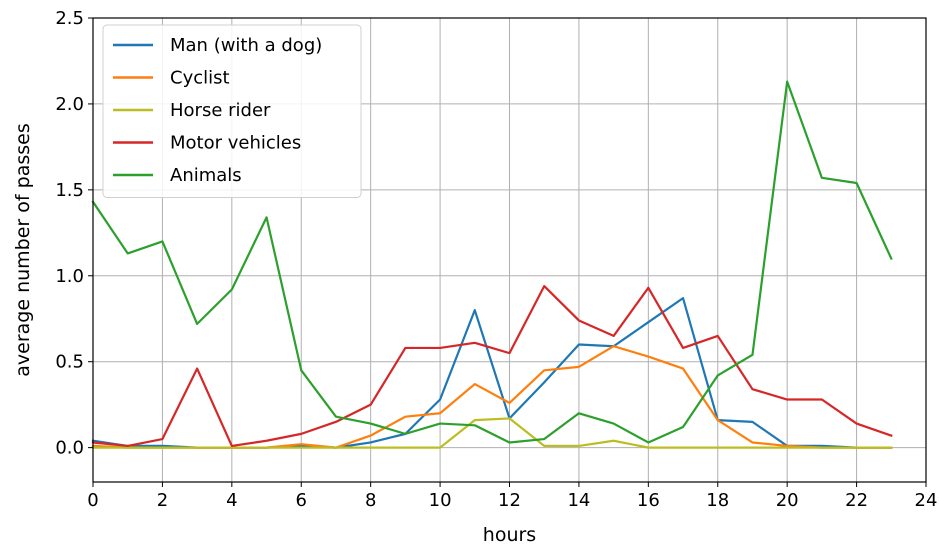 This screenshot has width=939, height=549. I want to click on legend-box, so click(232, 111).